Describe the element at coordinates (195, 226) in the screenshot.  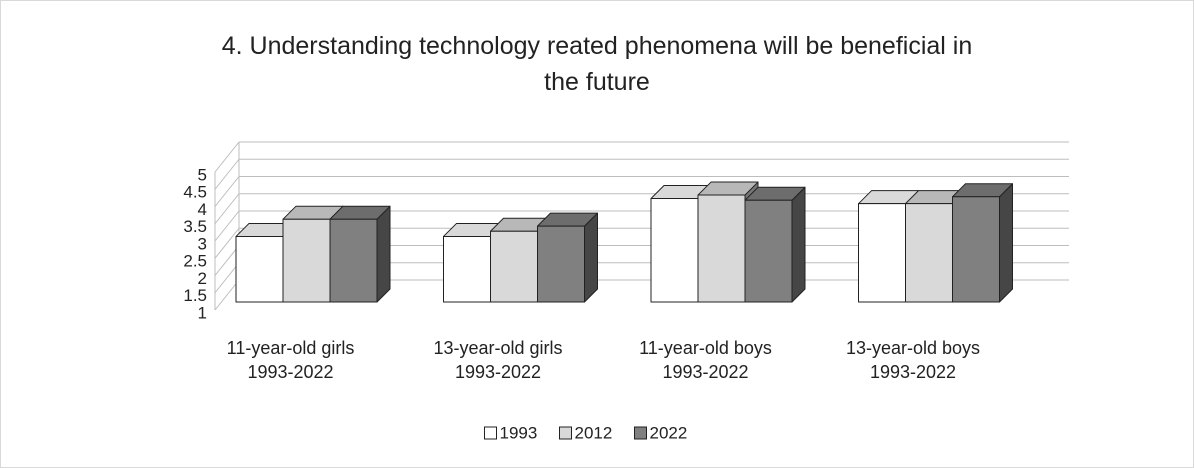
I see `y-tick-label: 3.5` at that location.